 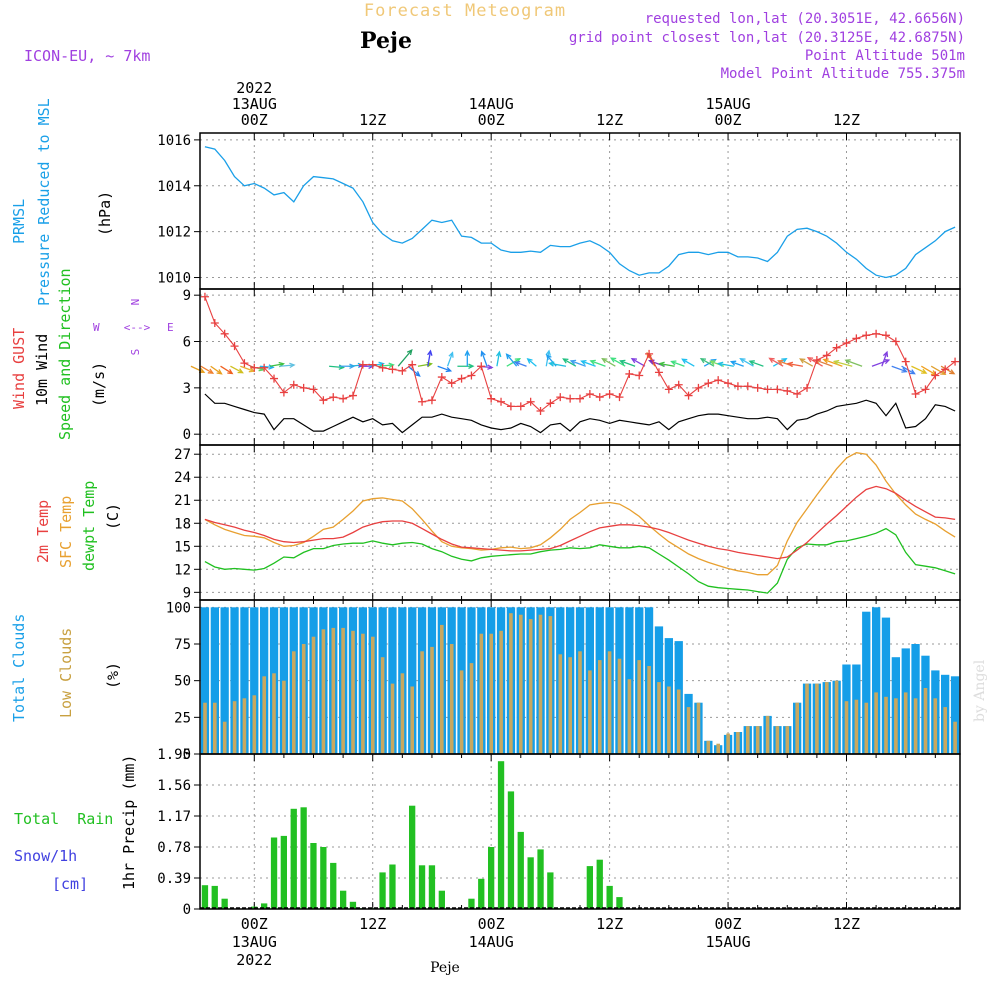 What do you see at coordinates (182, 455) in the screenshot?
I see `temperature-ytick-label: 27` at bounding box center [182, 455].